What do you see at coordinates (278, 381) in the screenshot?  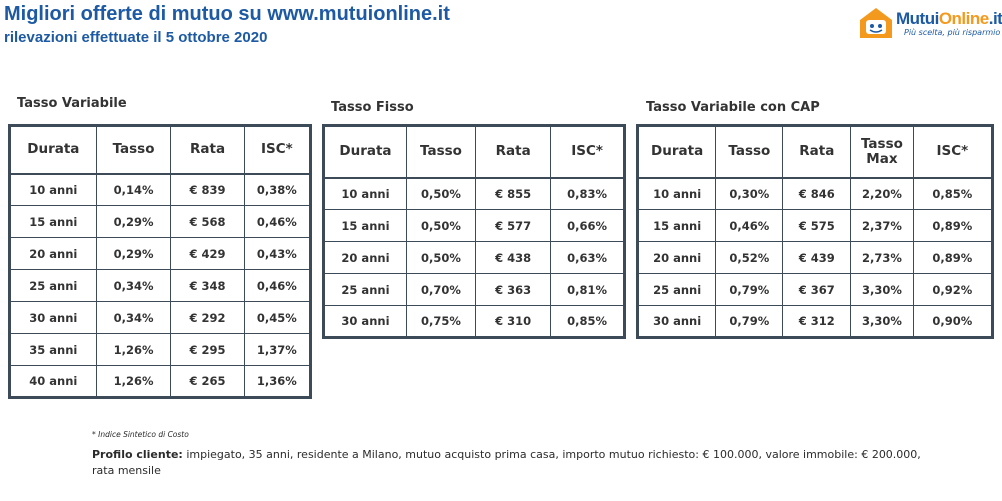 I see `cell: 1,36%` at bounding box center [278, 381].